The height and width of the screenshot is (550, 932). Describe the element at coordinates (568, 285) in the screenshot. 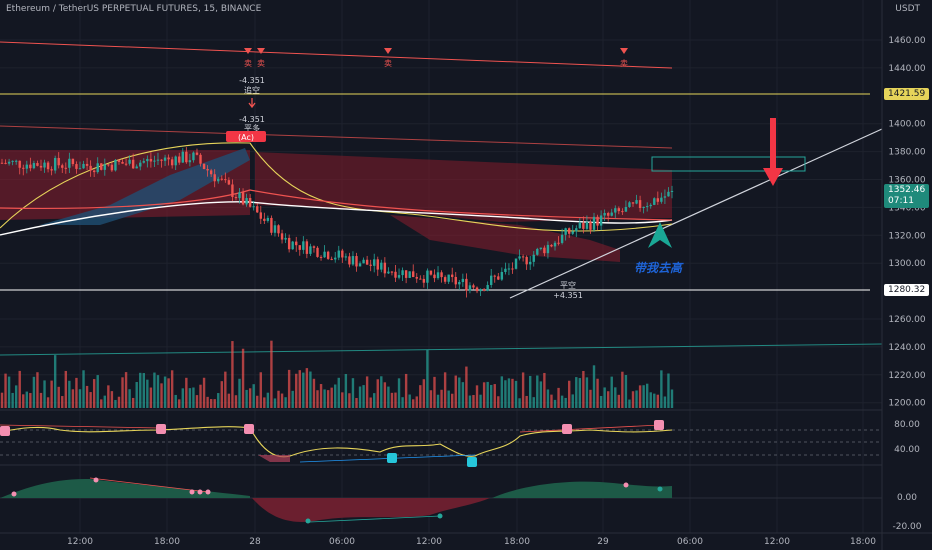

I see `annot-cover-label: 平空` at that location.